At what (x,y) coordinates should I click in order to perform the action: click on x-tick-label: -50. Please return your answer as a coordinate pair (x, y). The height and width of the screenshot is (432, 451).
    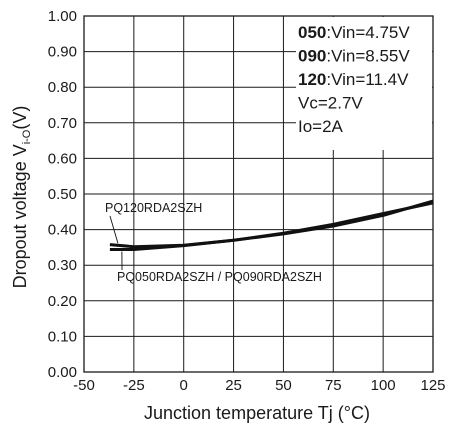
    Looking at the image, I should click on (84, 385).